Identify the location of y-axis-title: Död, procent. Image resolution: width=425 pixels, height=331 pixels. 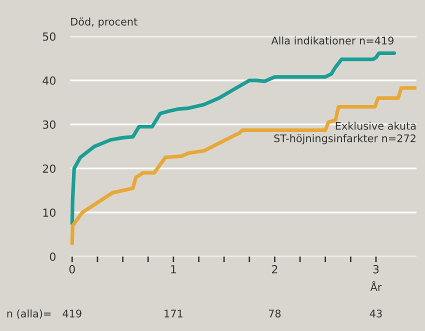
(104, 23).